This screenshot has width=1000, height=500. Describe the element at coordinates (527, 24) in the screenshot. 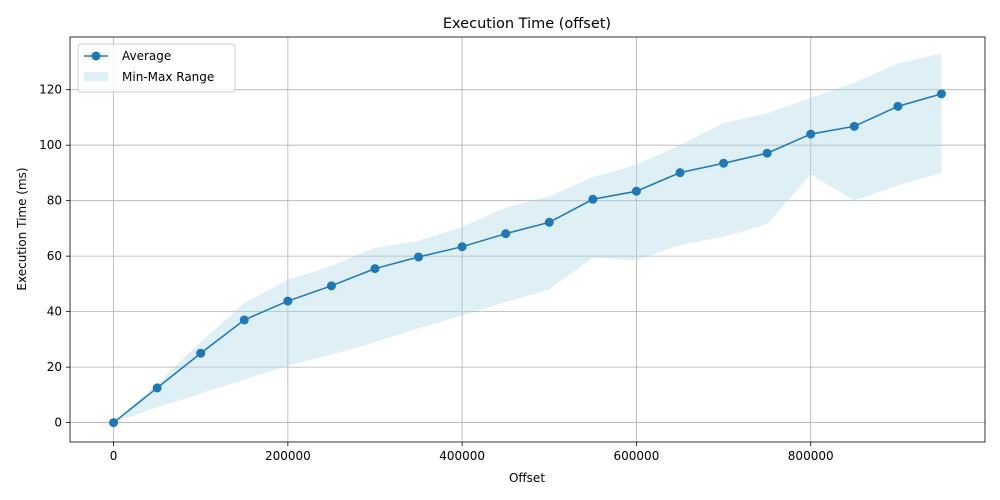

I see `chart-title: Execution Time (offset)` at that location.